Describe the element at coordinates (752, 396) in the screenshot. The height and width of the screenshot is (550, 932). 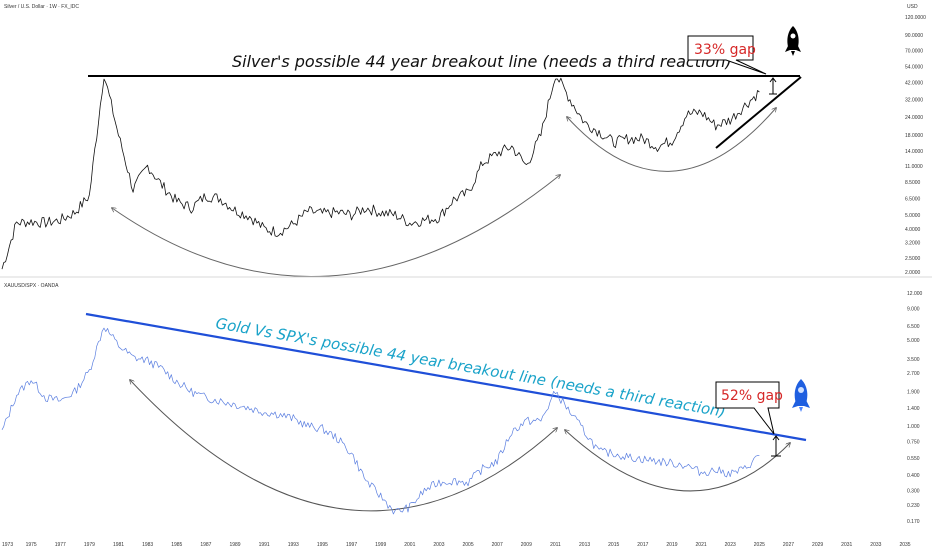
I see `gold-spx-gap-label: 52% gap` at that location.